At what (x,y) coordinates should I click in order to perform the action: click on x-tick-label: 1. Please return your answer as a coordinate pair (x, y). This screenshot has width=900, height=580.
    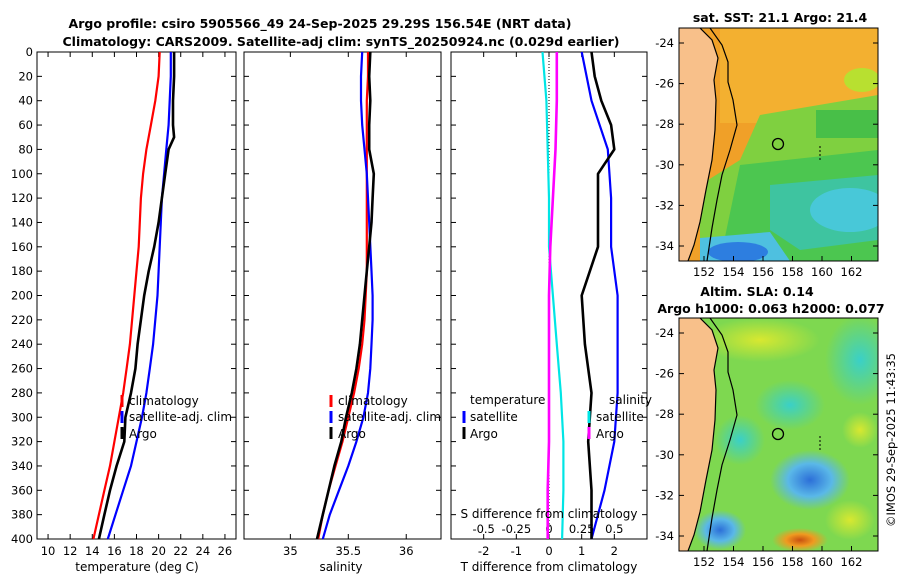
    Looking at the image, I should click on (581, 551).